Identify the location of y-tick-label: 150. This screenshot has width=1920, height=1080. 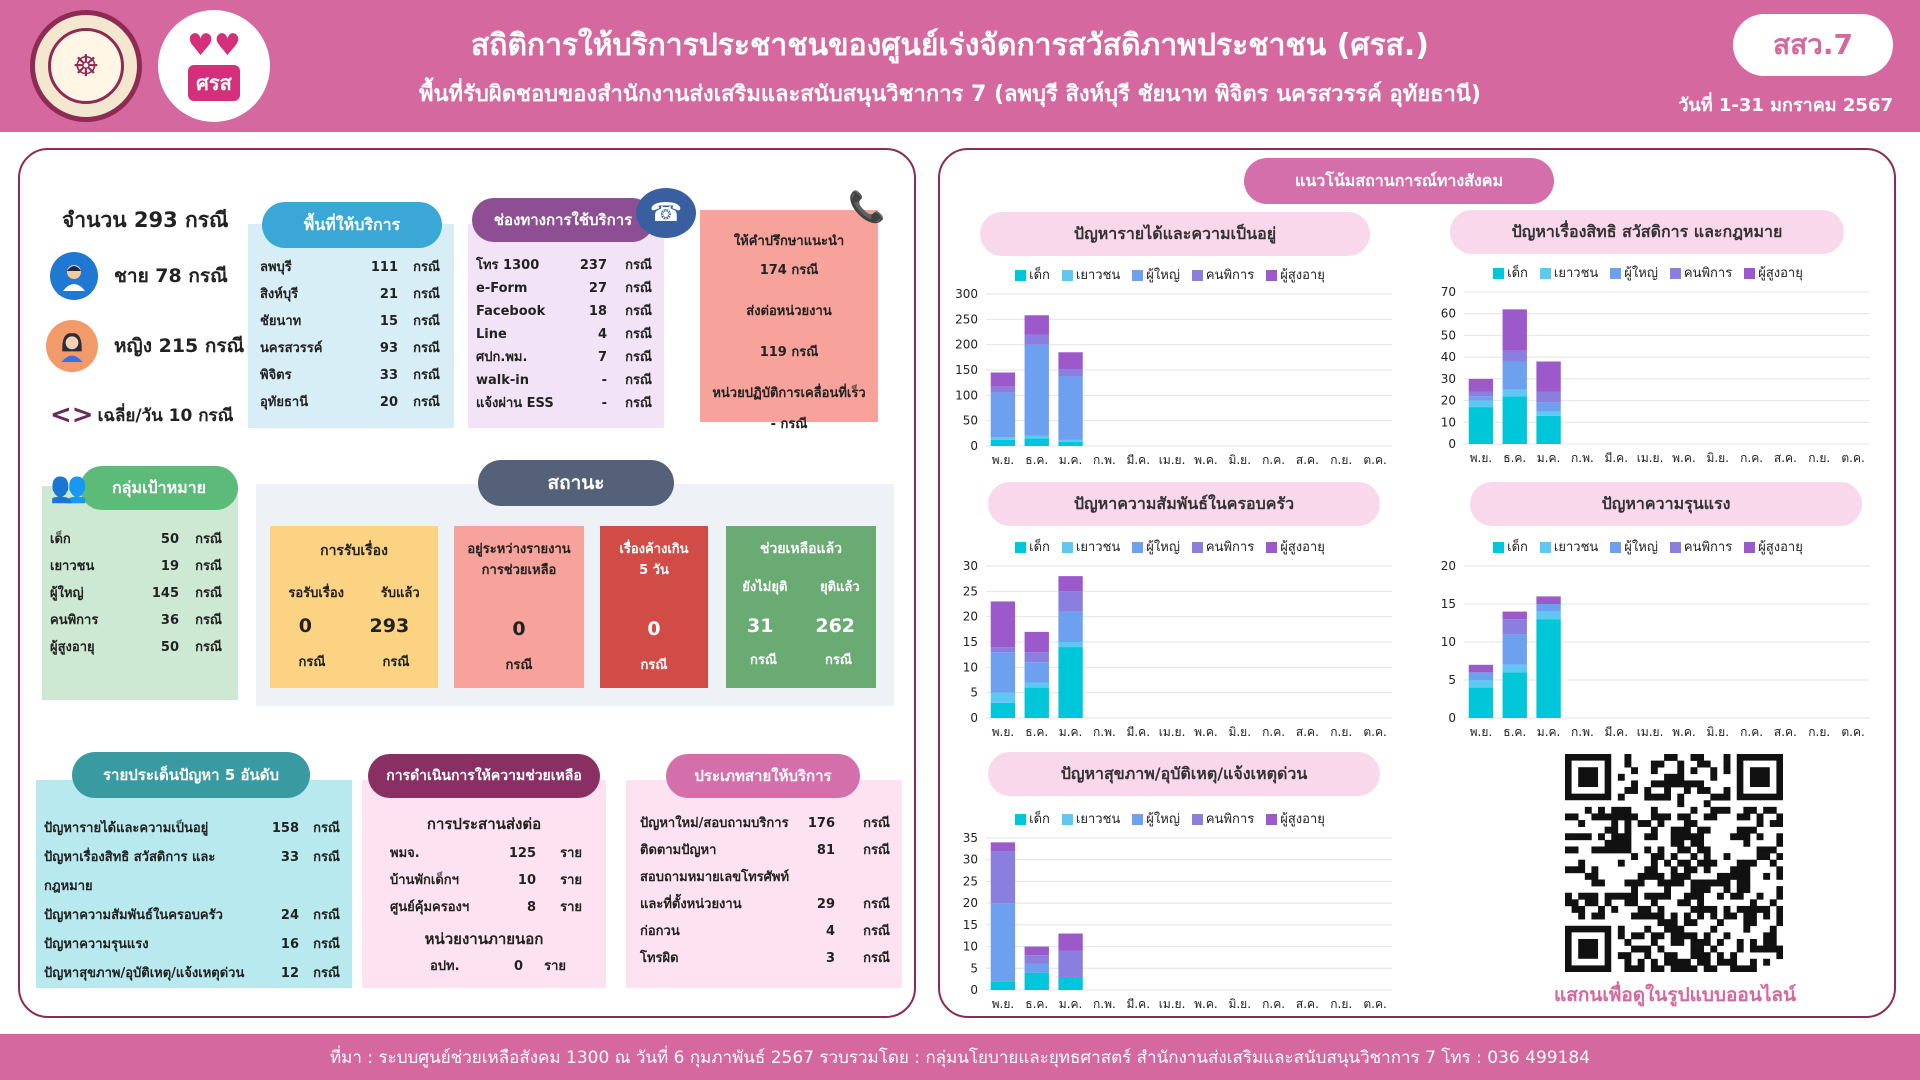
(966, 370).